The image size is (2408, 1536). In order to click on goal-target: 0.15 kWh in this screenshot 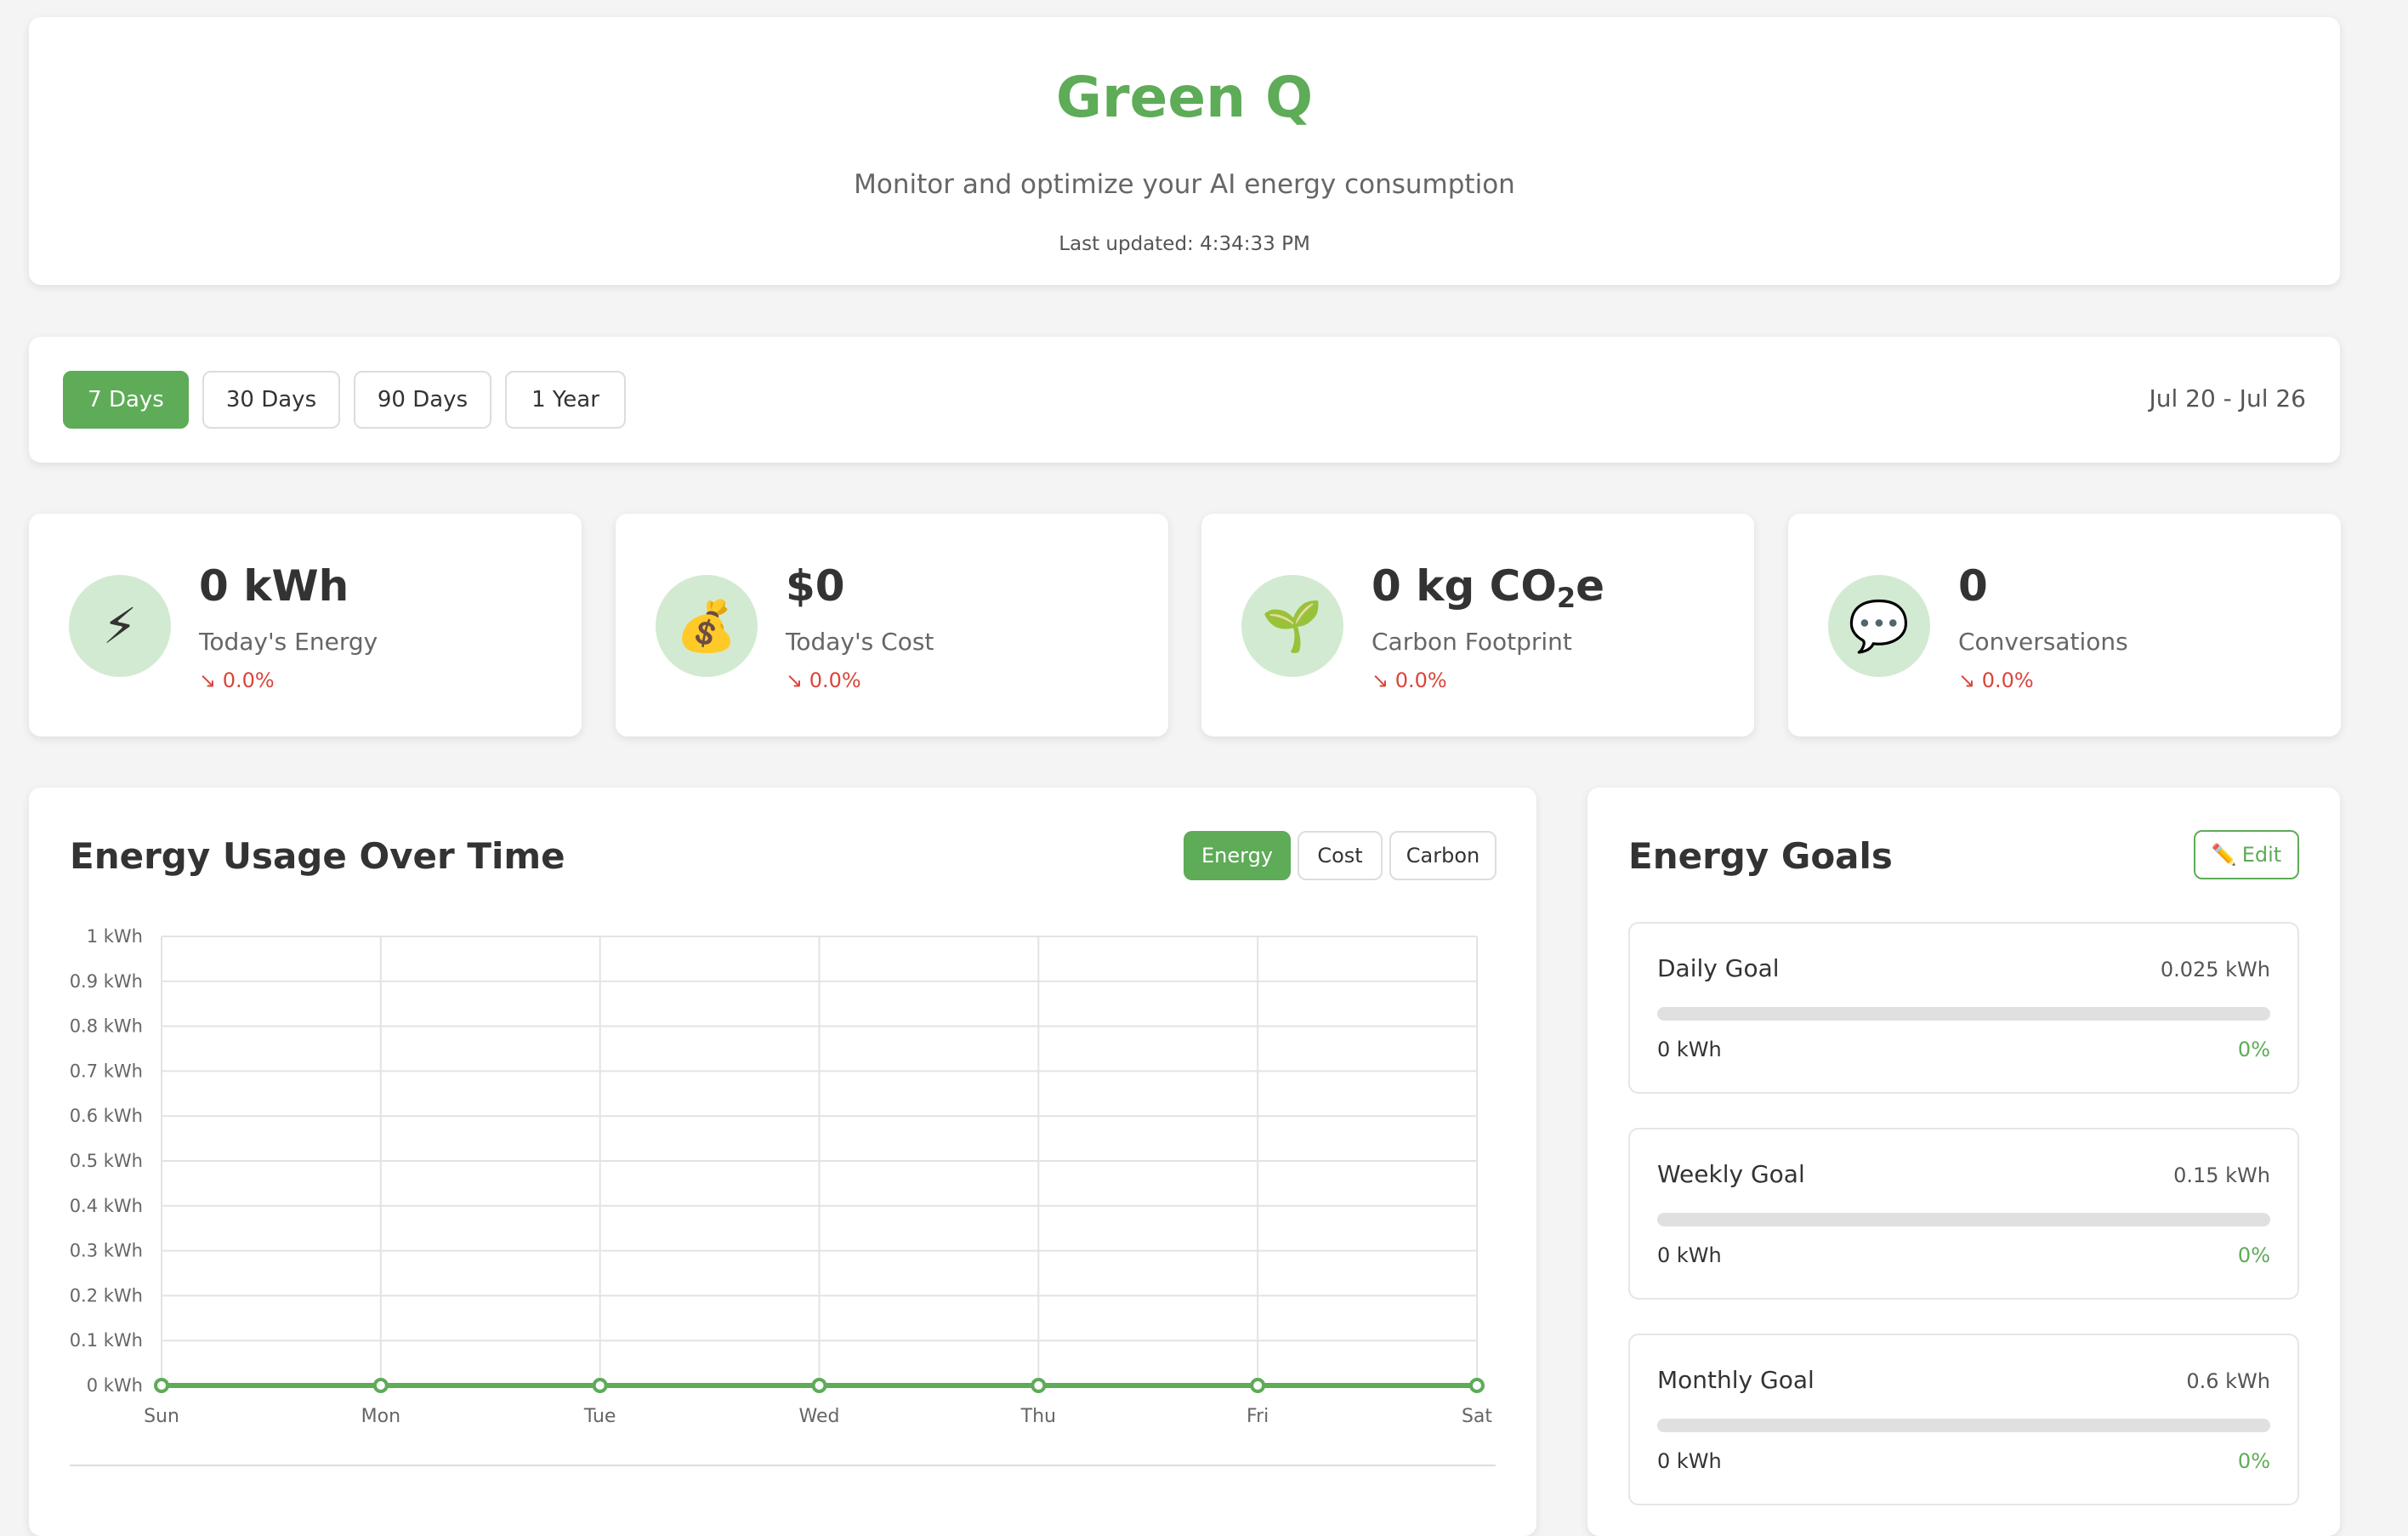, I will do `click(2221, 1175)`.